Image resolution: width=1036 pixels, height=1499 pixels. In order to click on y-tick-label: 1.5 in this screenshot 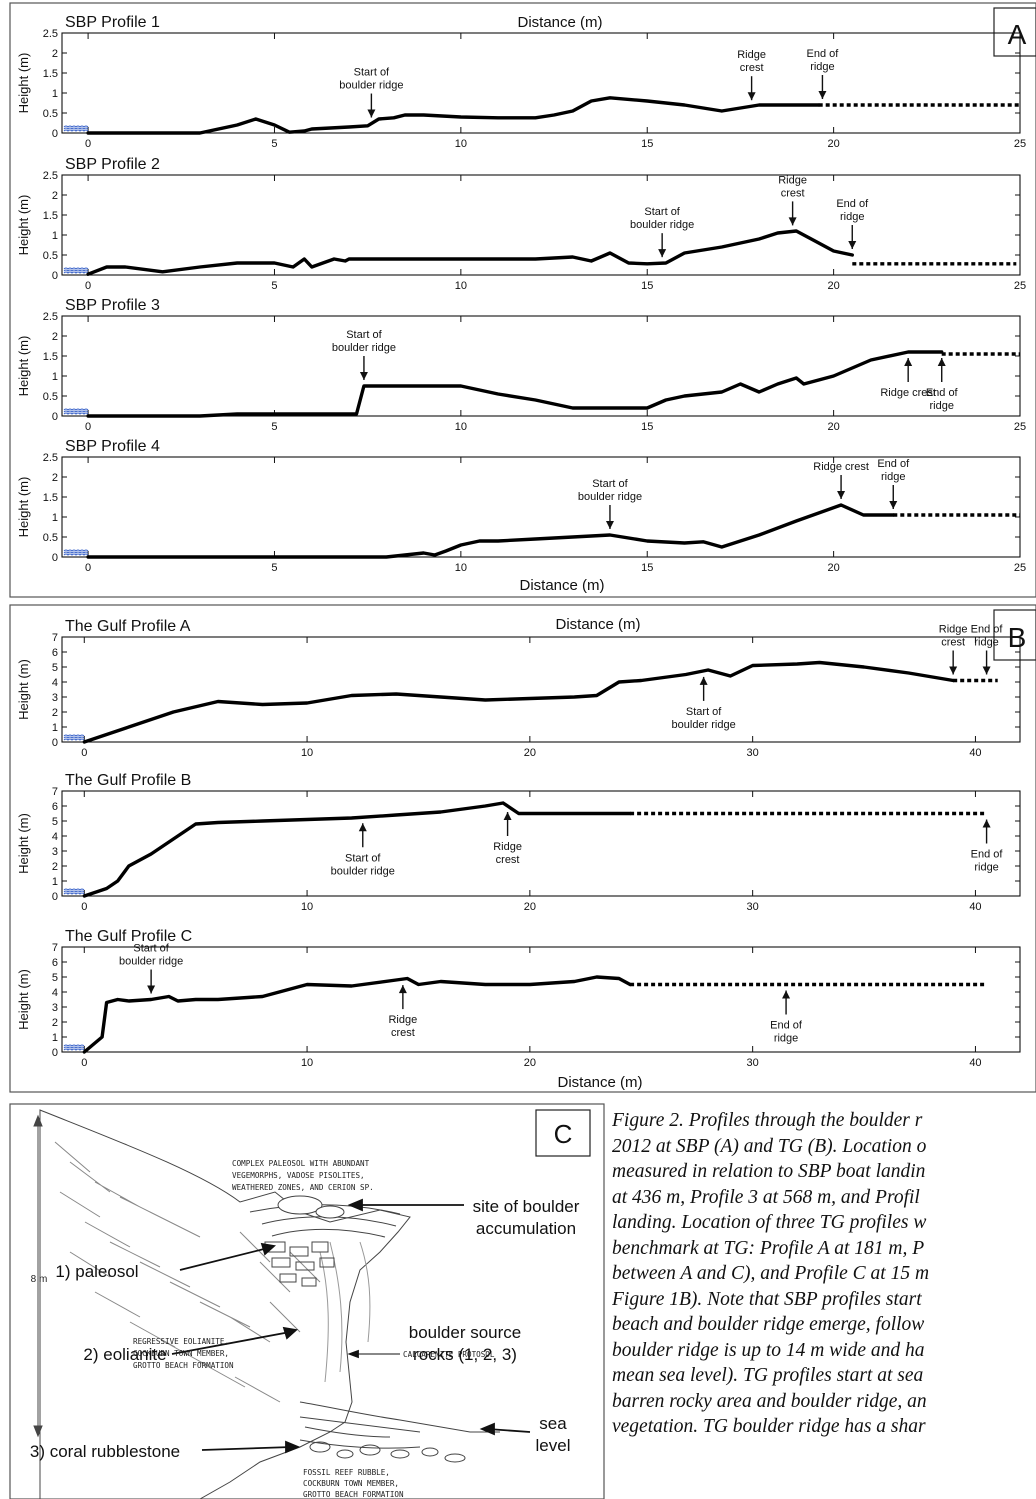, I will do `click(50, 216)`.